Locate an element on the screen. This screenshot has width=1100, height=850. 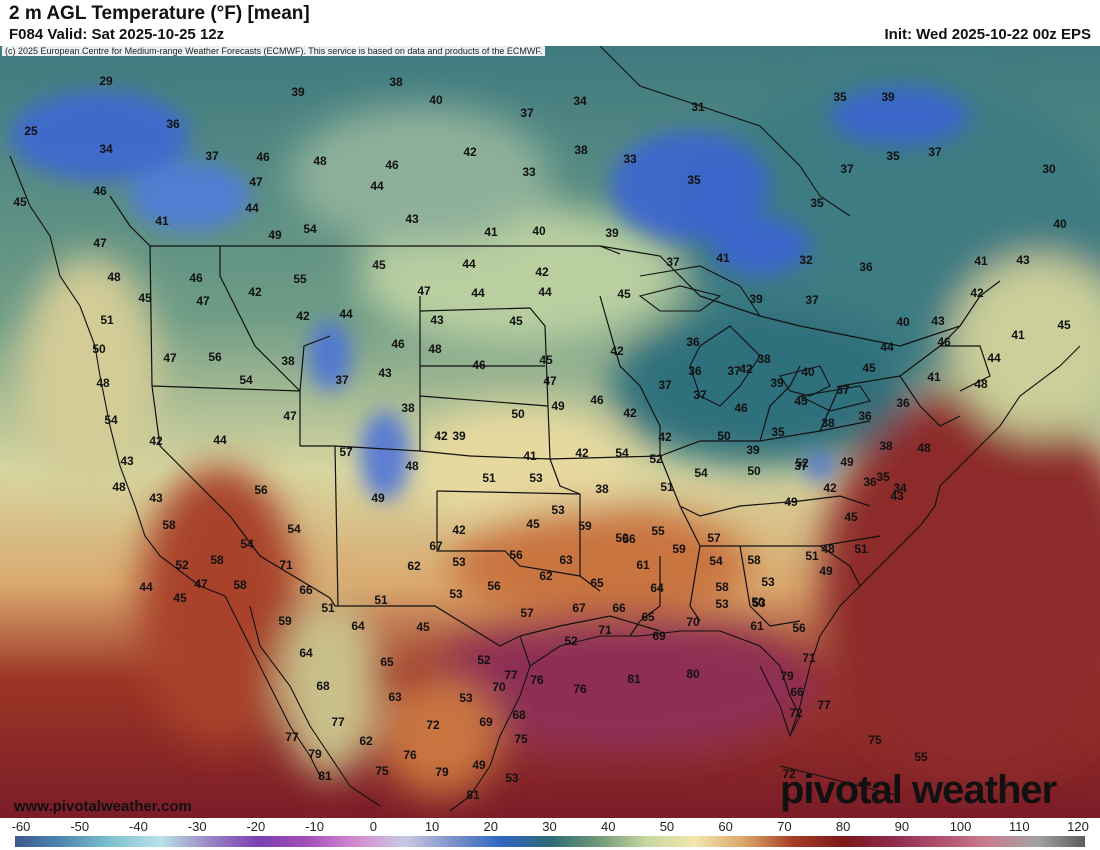
temperature-value: 36 is located at coordinates (865, 416).